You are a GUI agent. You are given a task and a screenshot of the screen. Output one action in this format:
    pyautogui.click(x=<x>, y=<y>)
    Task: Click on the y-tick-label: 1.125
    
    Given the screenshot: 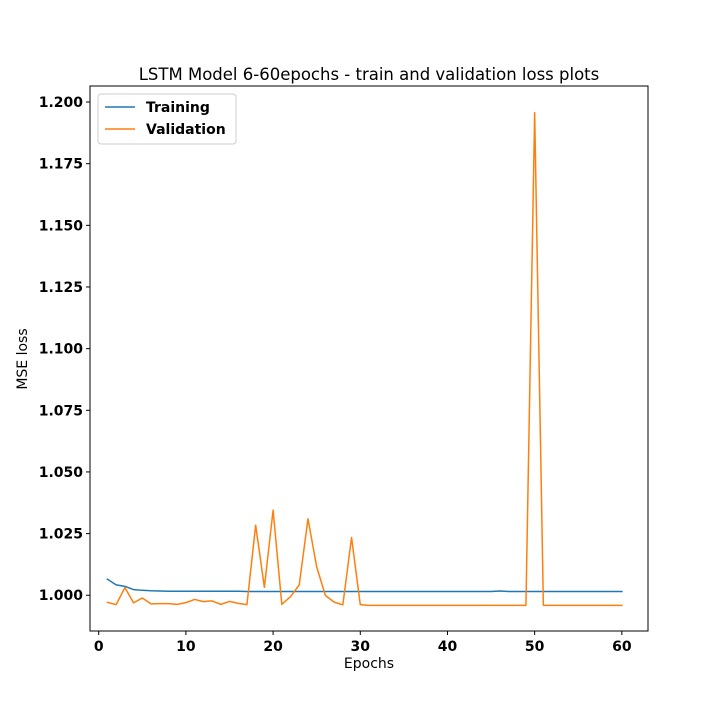 What is the action you would take?
    pyautogui.click(x=61, y=288)
    